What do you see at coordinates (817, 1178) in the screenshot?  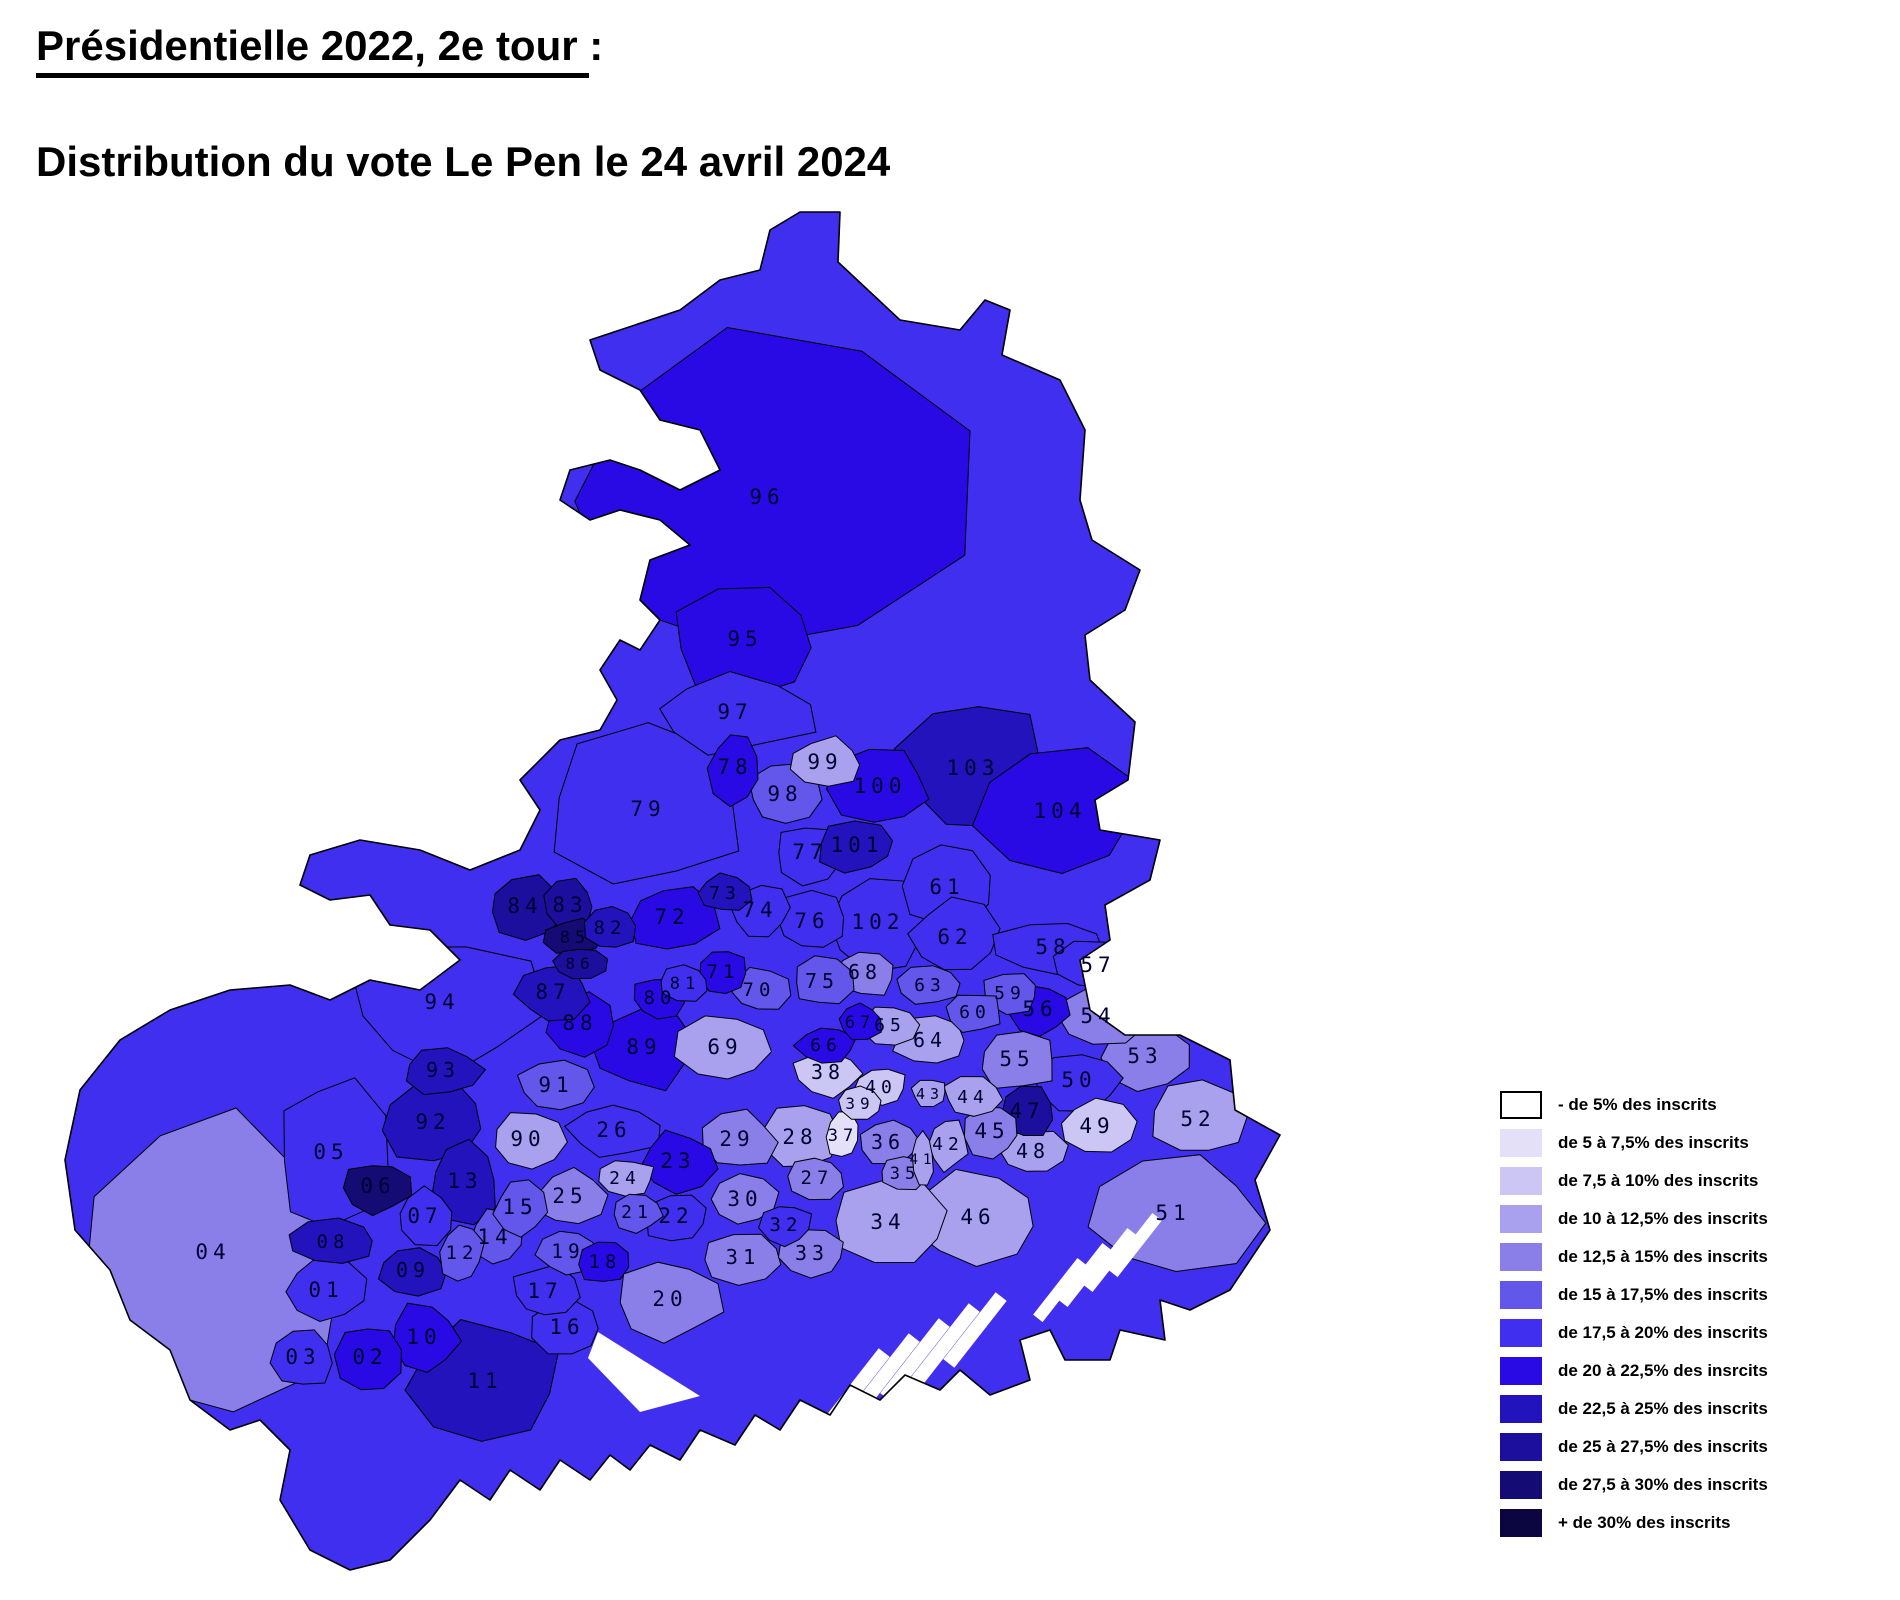 I see `map-region-label-27: 27` at bounding box center [817, 1178].